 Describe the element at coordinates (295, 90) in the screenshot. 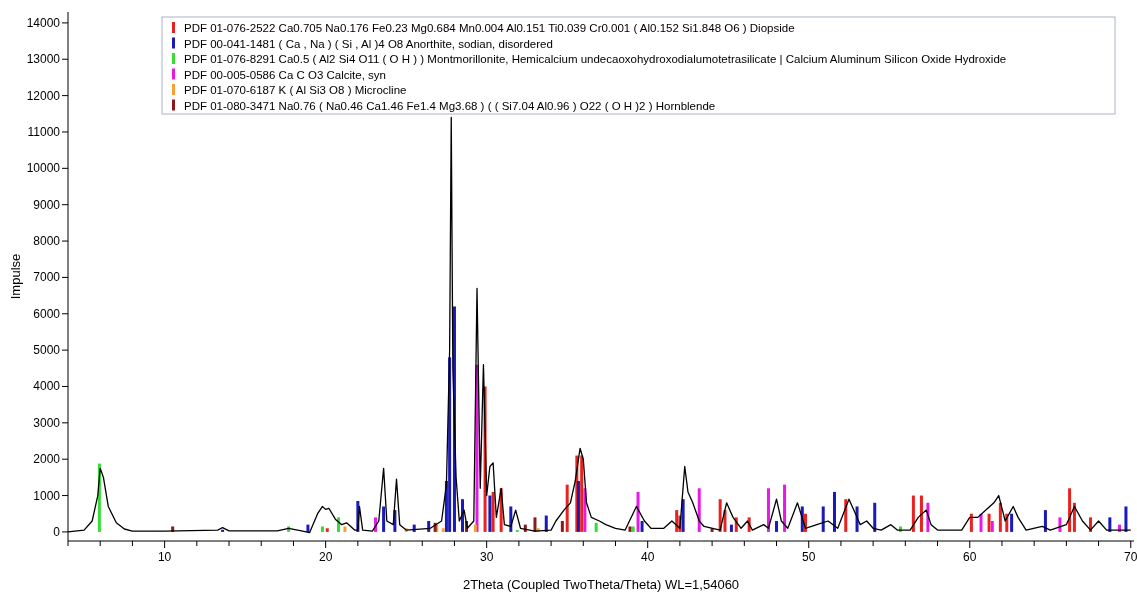

I see `legend-label: PDF 01-070-6187 K ( Al Si3 O8 ) Microcline` at that location.